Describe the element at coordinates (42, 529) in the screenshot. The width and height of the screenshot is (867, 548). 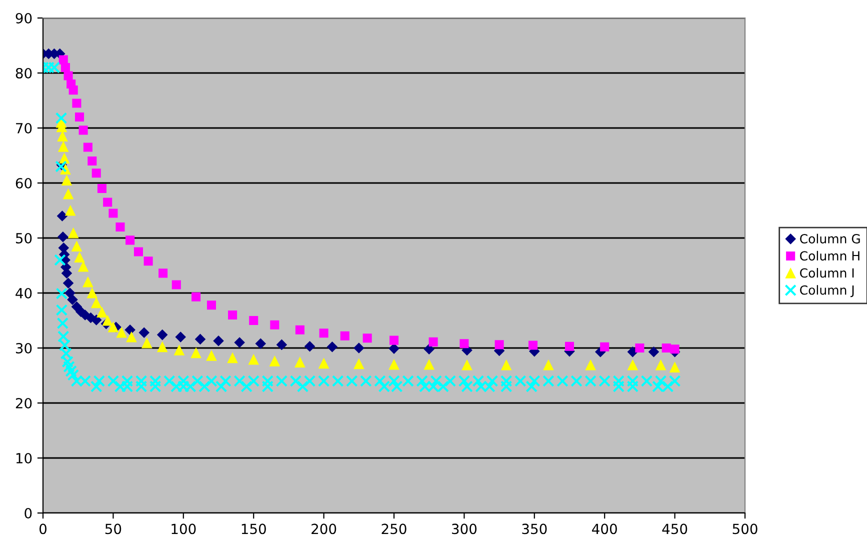
I see `x-tick-label: 0` at that location.